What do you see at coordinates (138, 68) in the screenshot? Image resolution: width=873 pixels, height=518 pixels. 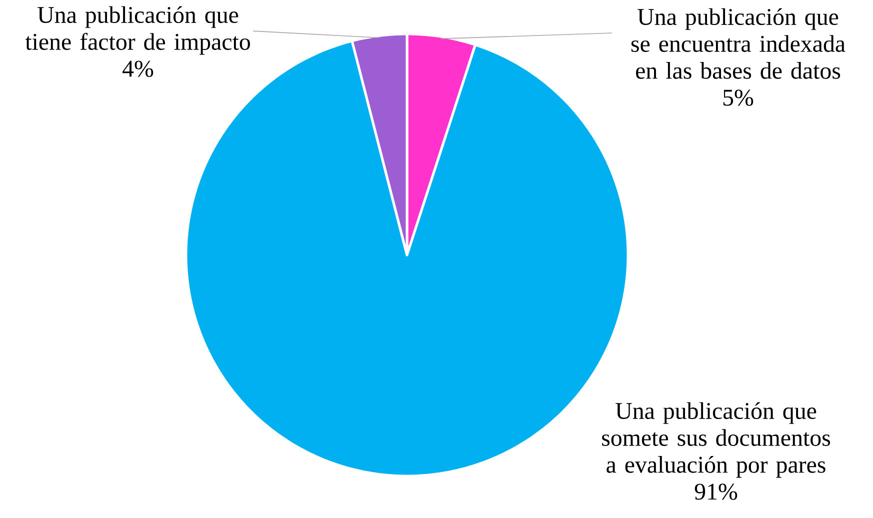 I see `data-label: 4%` at bounding box center [138, 68].